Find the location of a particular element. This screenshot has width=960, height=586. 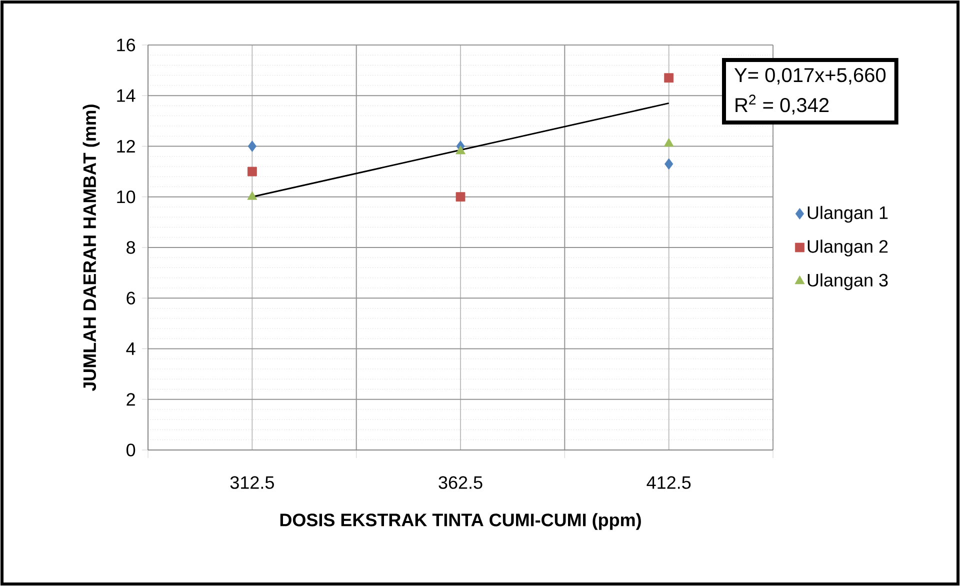

annotation: R$^{2}$ = 0,342 is located at coordinates (782, 104).